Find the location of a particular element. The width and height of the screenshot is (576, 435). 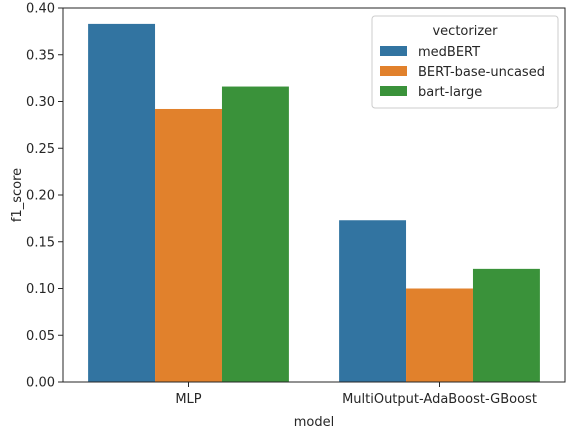

y-tick-label: 0.35 is located at coordinates (40, 55).